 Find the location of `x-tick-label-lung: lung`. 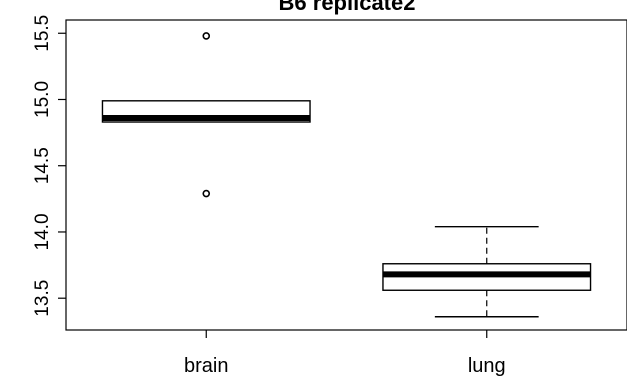

x-tick-label-lung: lung is located at coordinates (487, 366).